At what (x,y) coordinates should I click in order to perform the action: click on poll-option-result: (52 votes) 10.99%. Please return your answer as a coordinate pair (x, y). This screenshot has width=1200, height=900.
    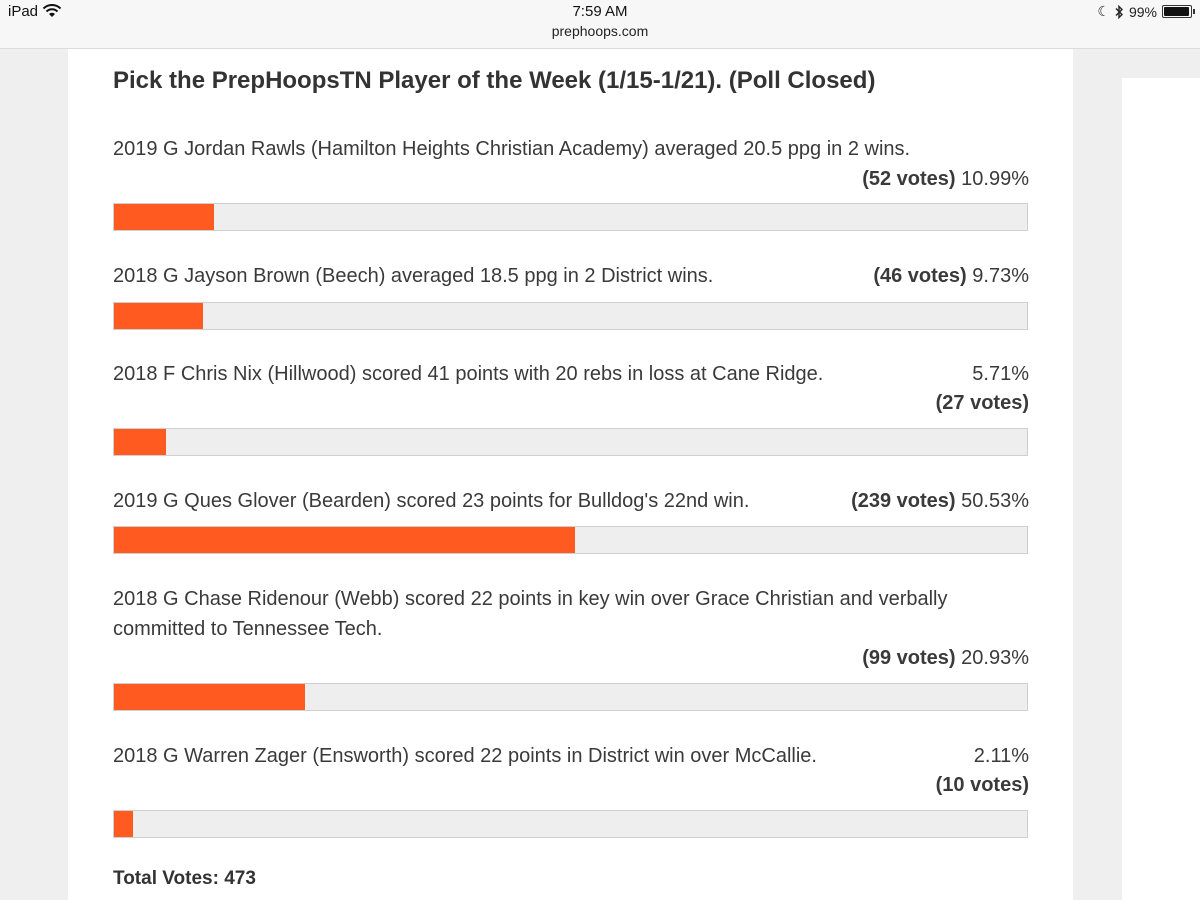
    Looking at the image, I should click on (945, 179).